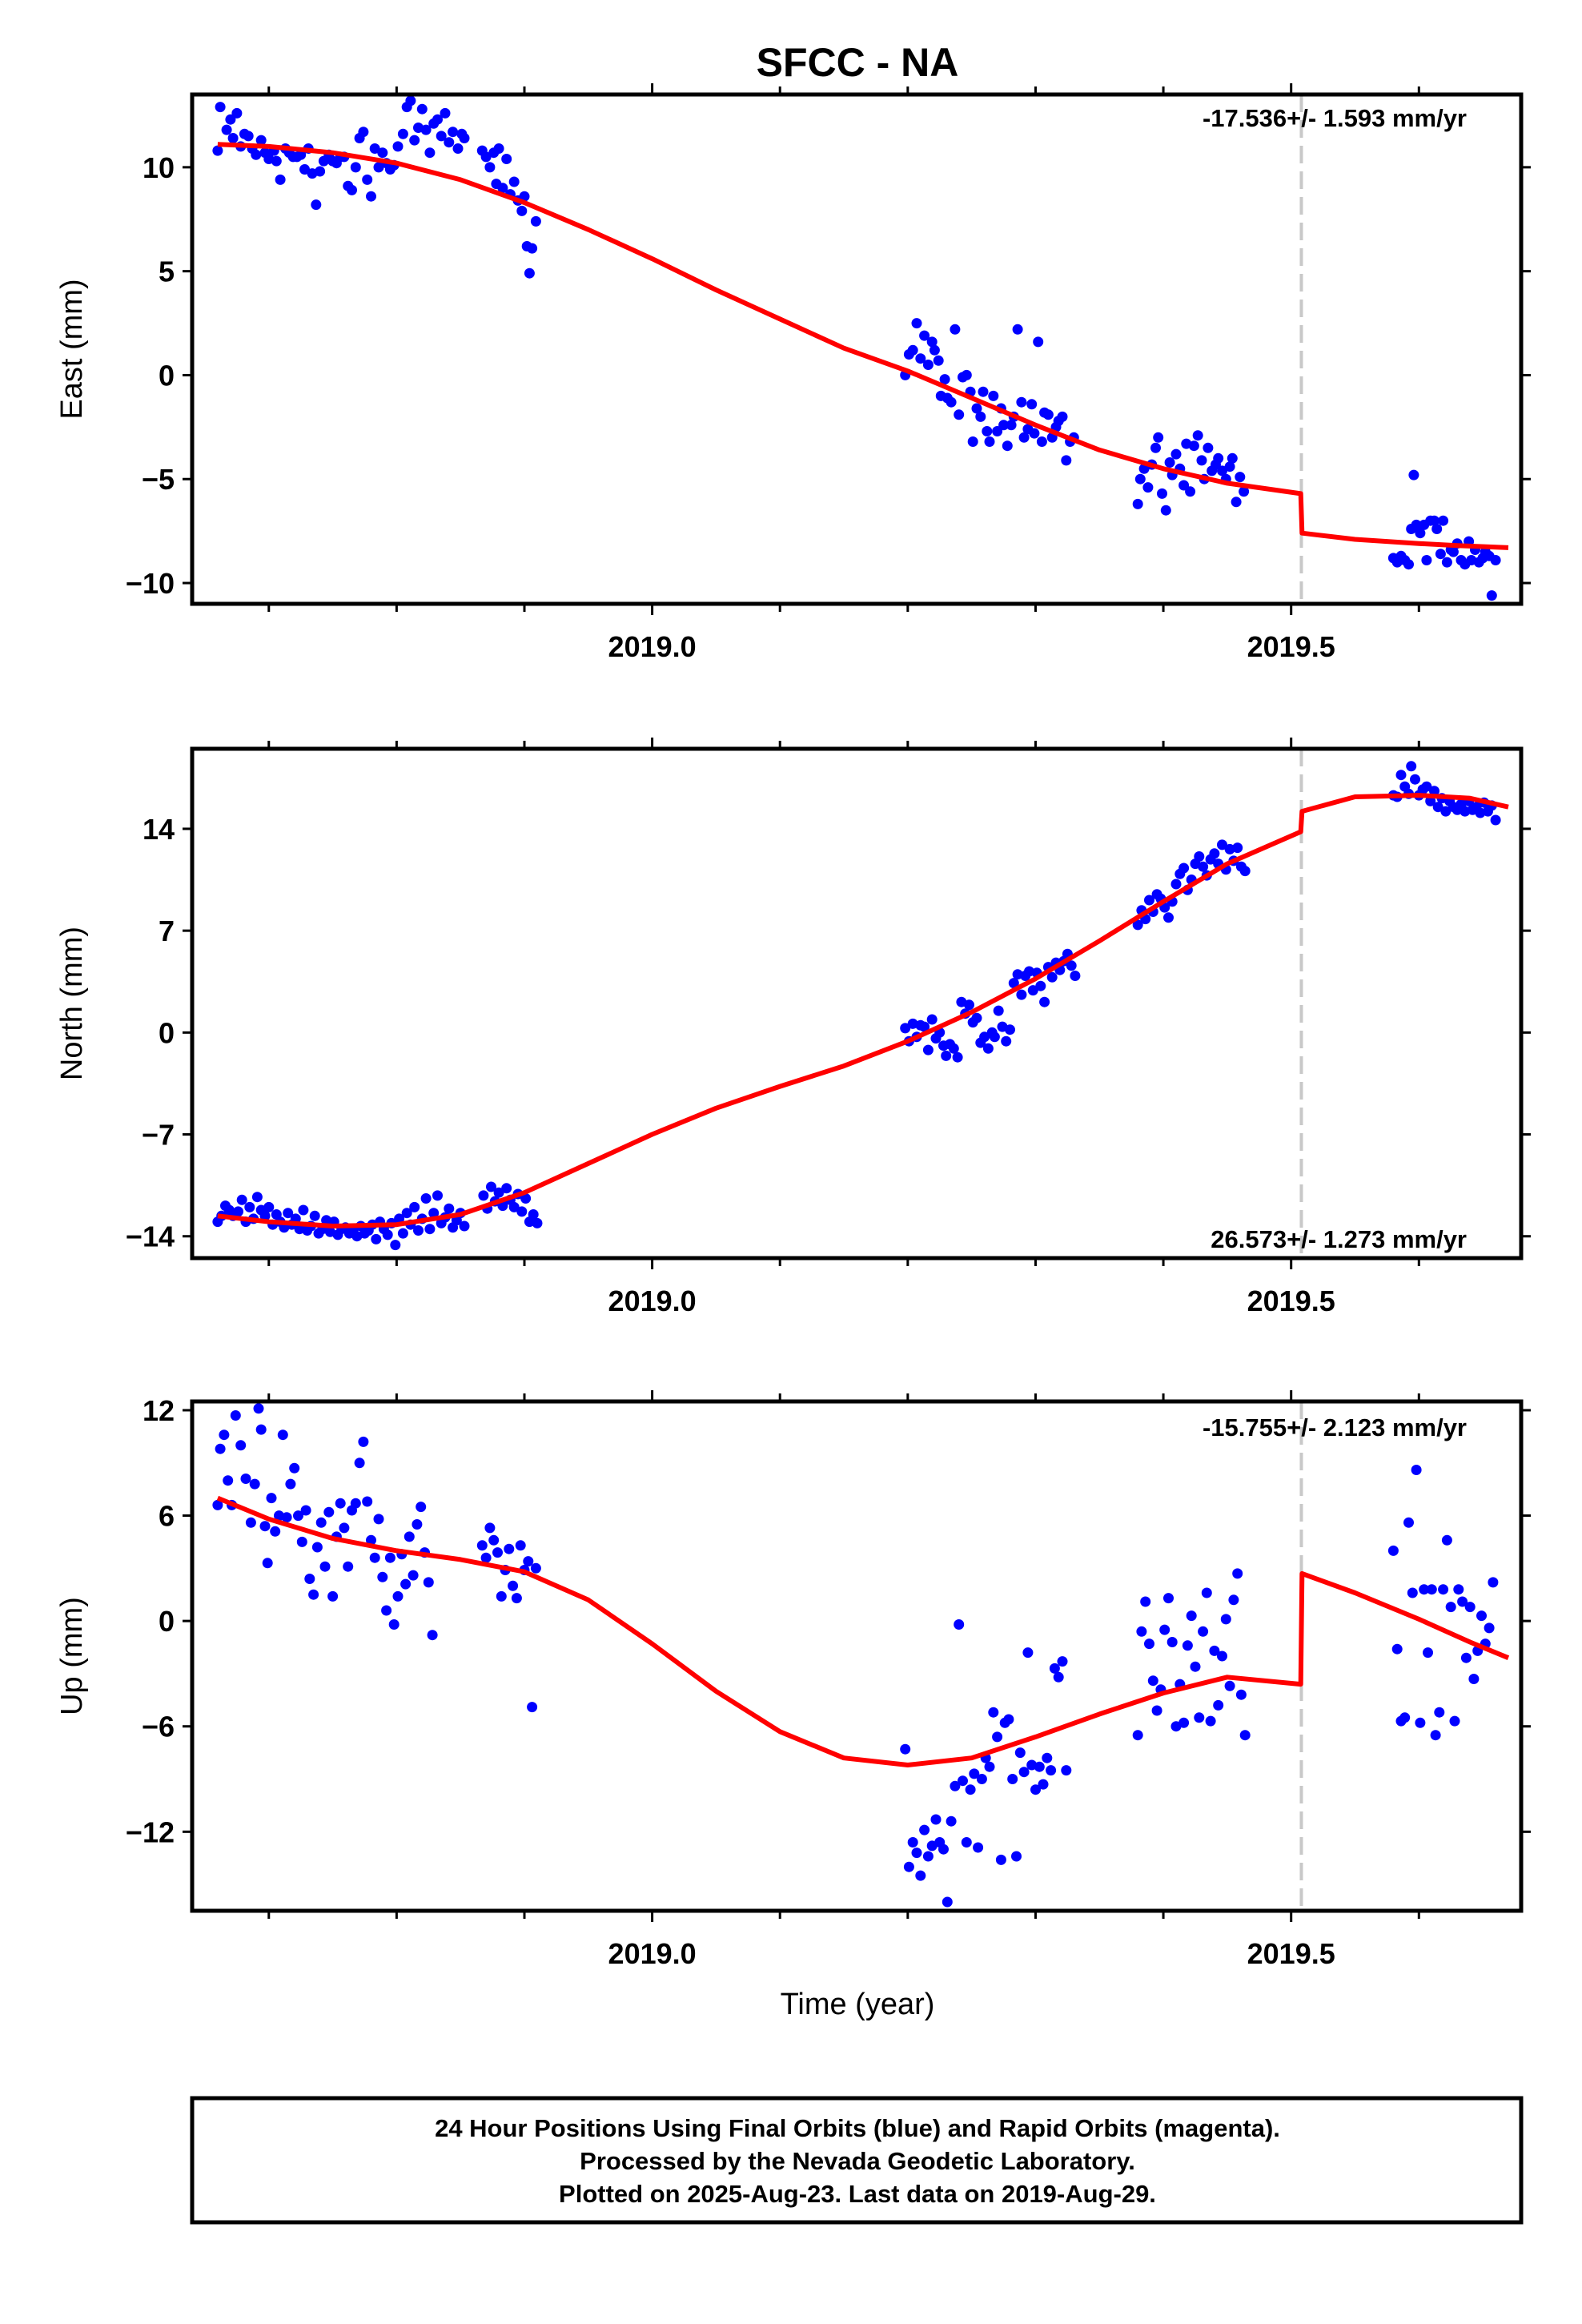  What do you see at coordinates (1335, 1427) in the screenshot?
I see `up-rate-label: -15.755+/- 2.123 mm/yr` at bounding box center [1335, 1427].